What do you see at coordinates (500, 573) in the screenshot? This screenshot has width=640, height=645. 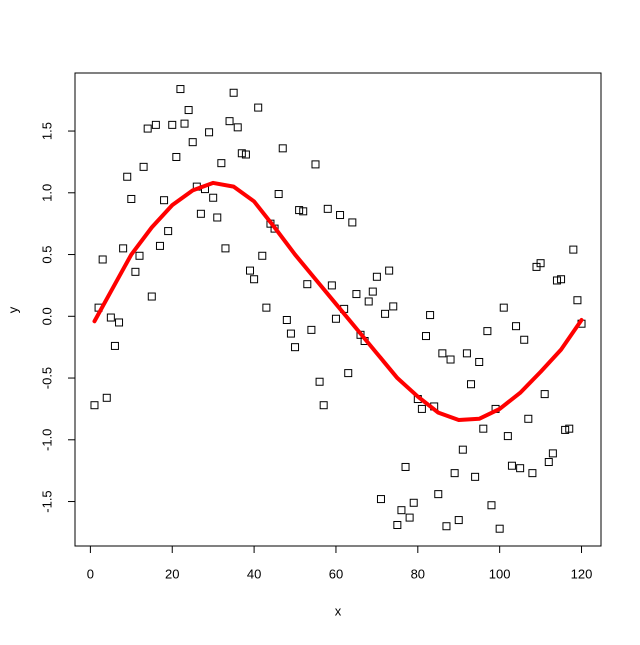 I see `x-tick-label: 100` at bounding box center [500, 573].